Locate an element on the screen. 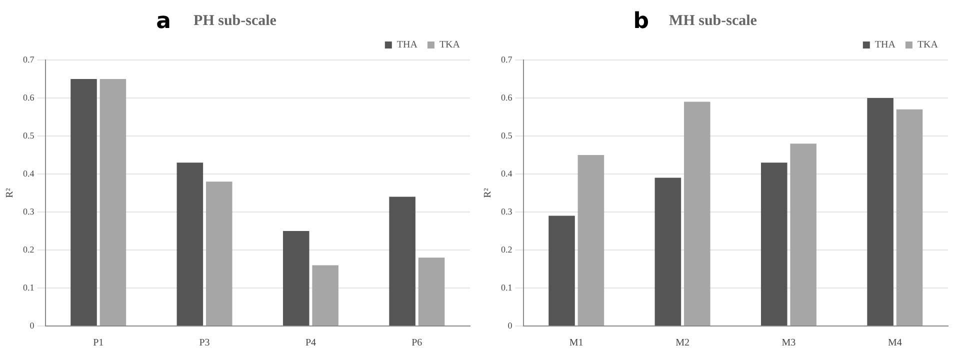  text: a is located at coordinates (163, 21).